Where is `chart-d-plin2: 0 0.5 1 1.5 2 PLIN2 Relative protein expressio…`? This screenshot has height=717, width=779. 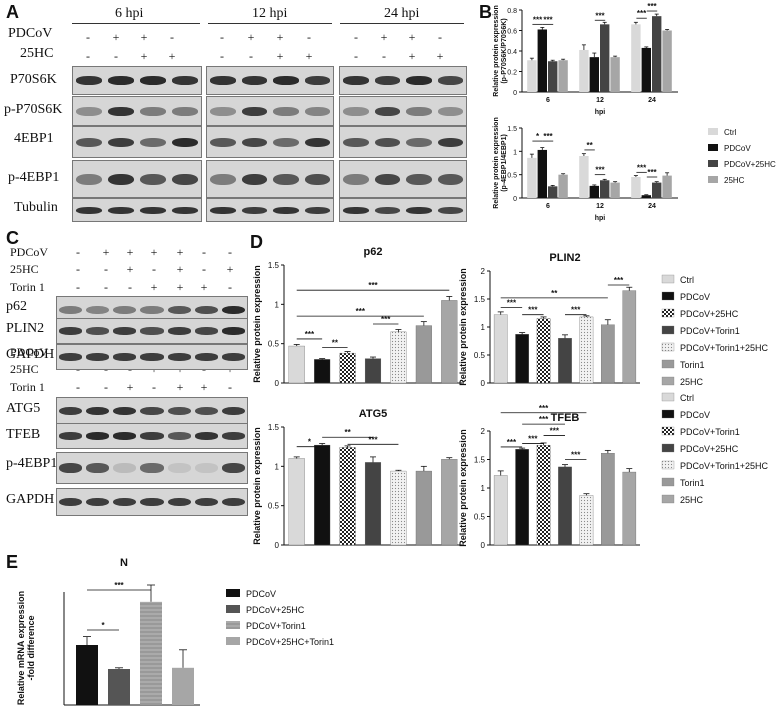
chart-d-plin2: 0 0.5 1 1.5 2 PLIN2 Relative protein expressio… is located at coordinates (549, 320).